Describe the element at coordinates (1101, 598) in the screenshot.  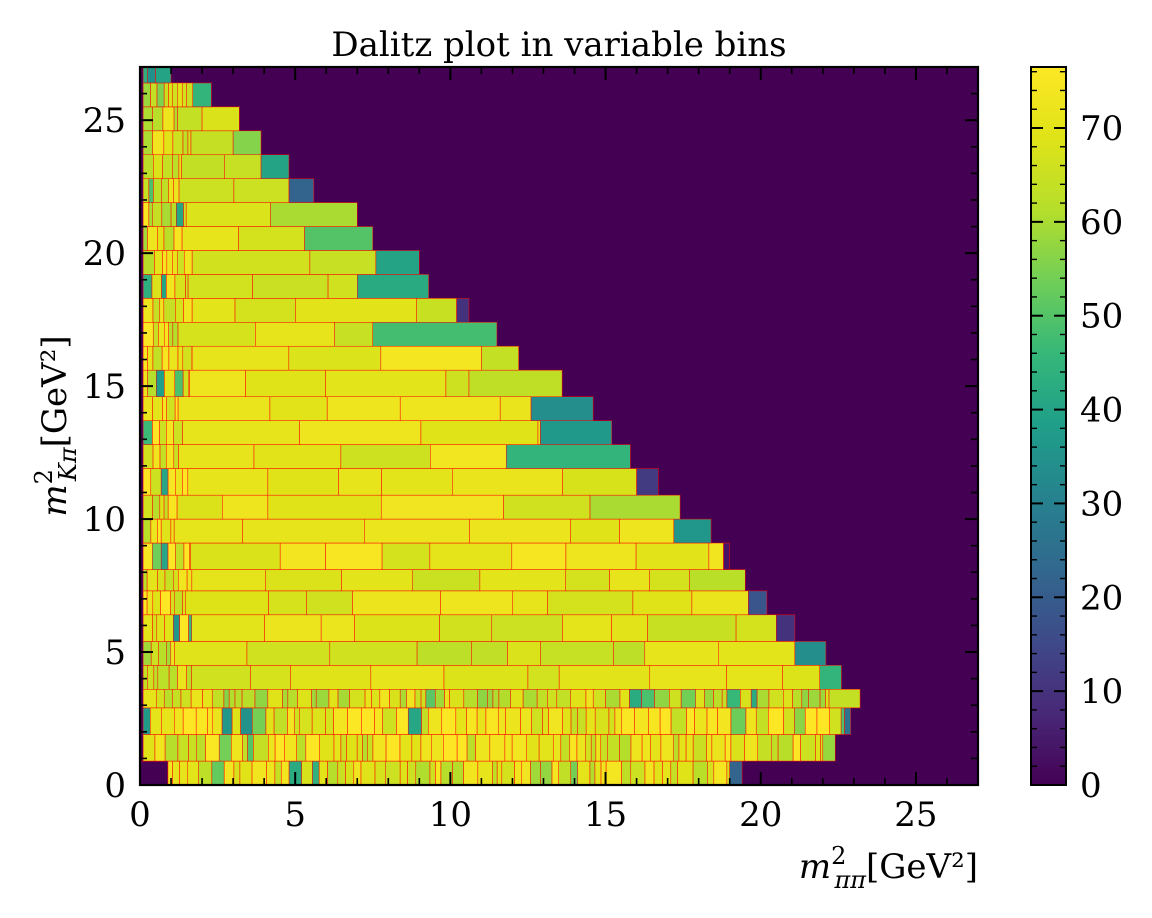
I see `colorbar-tick-label: 20` at that location.